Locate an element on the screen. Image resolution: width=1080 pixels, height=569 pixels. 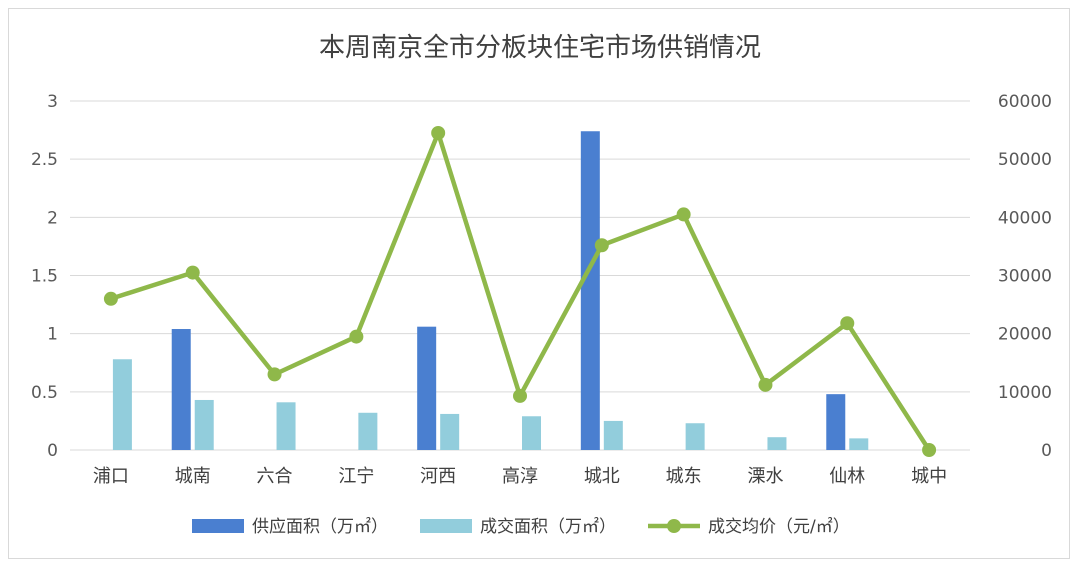
left-tick-label: 2.5 is located at coordinates (44, 160).